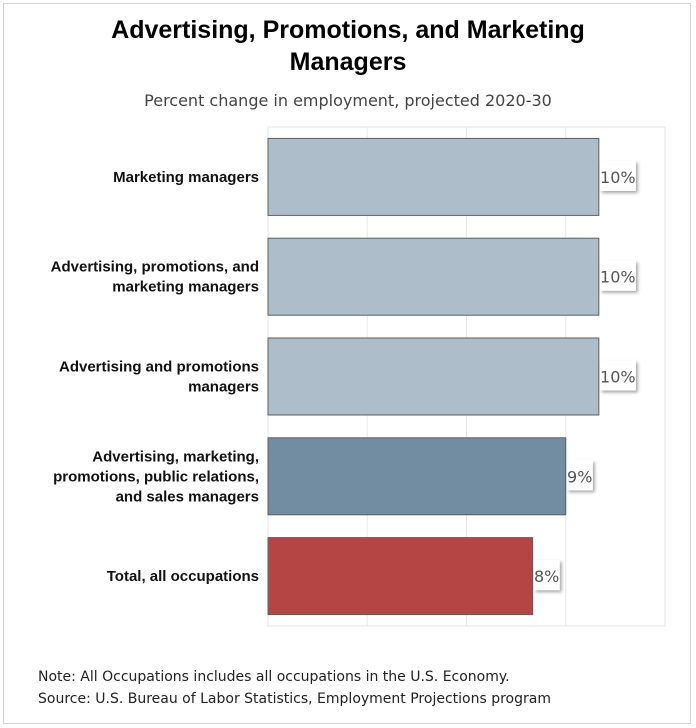  I want to click on category-label-line: Advertising and promotions, so click(159, 367).